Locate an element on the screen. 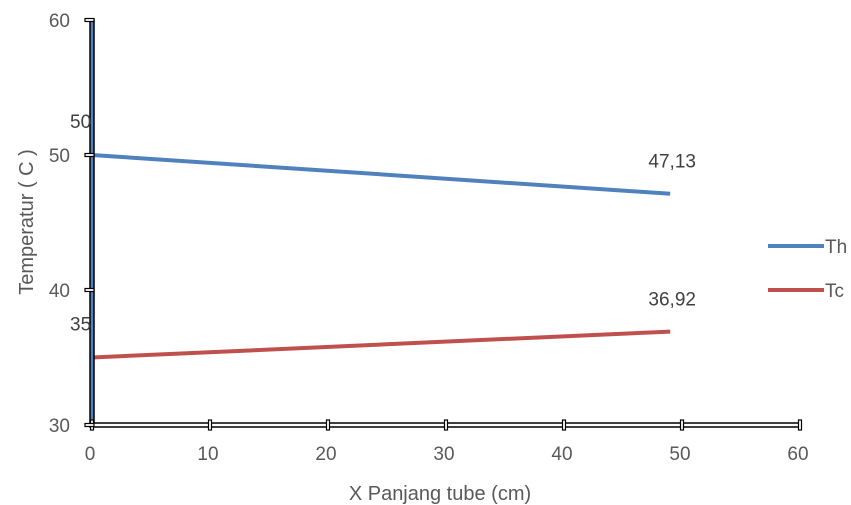 Image resolution: width=851 pixels, height=505 pixels. y-tick-label: 30 is located at coordinates (59, 426).